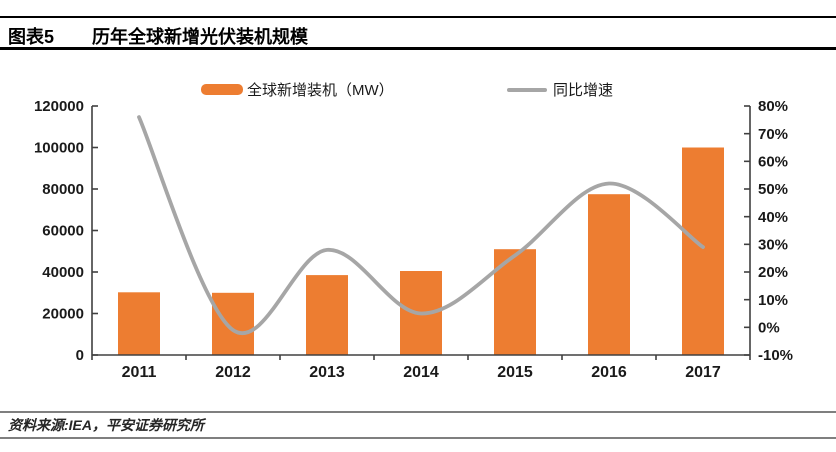  I want to click on legend-item-installations: 全球新增装机（MW）, so click(297, 89).